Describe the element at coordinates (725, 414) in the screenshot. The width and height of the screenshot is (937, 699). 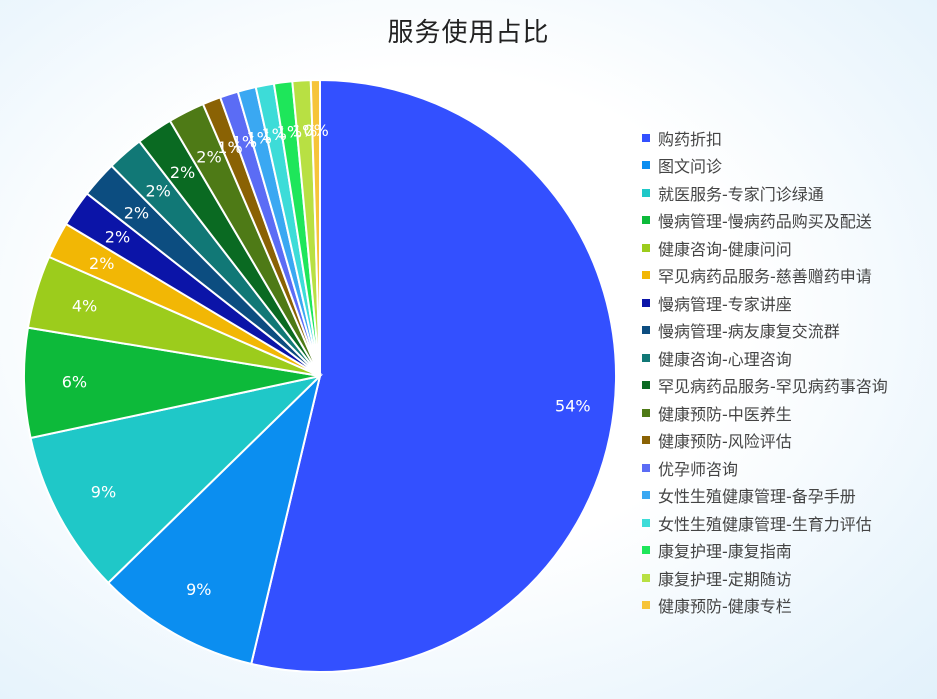
I see `legend-label: 健康预防-中医养生` at that location.